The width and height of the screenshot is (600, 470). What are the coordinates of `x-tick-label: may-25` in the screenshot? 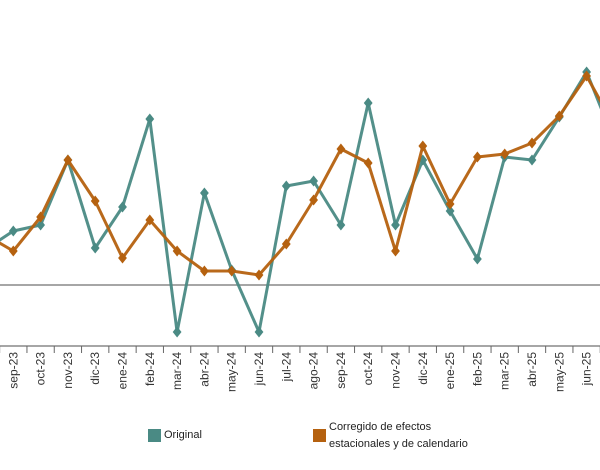 It's located at (559, 372).